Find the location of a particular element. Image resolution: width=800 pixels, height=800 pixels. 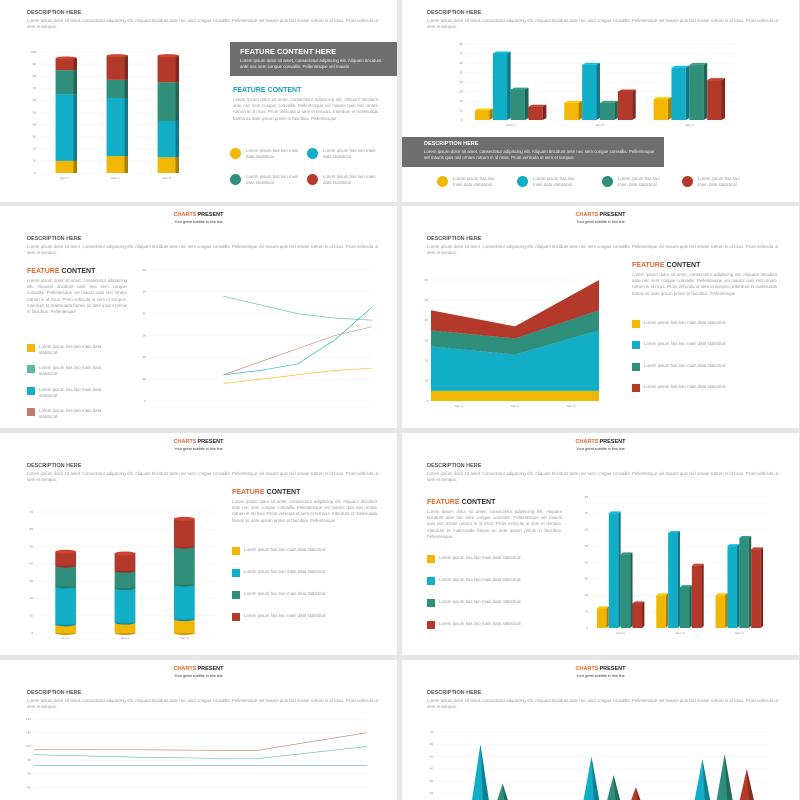

cone is located at coordinates (702, 779).